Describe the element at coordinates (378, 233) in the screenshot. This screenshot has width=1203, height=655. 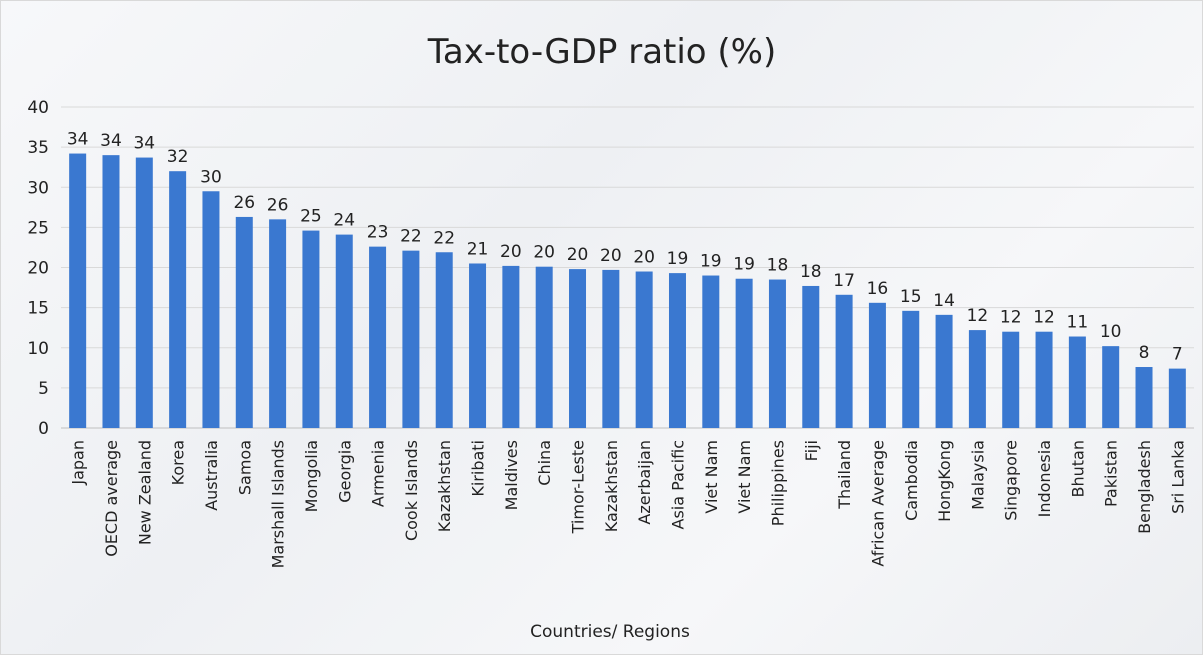
I see `data-label: 23` at that location.